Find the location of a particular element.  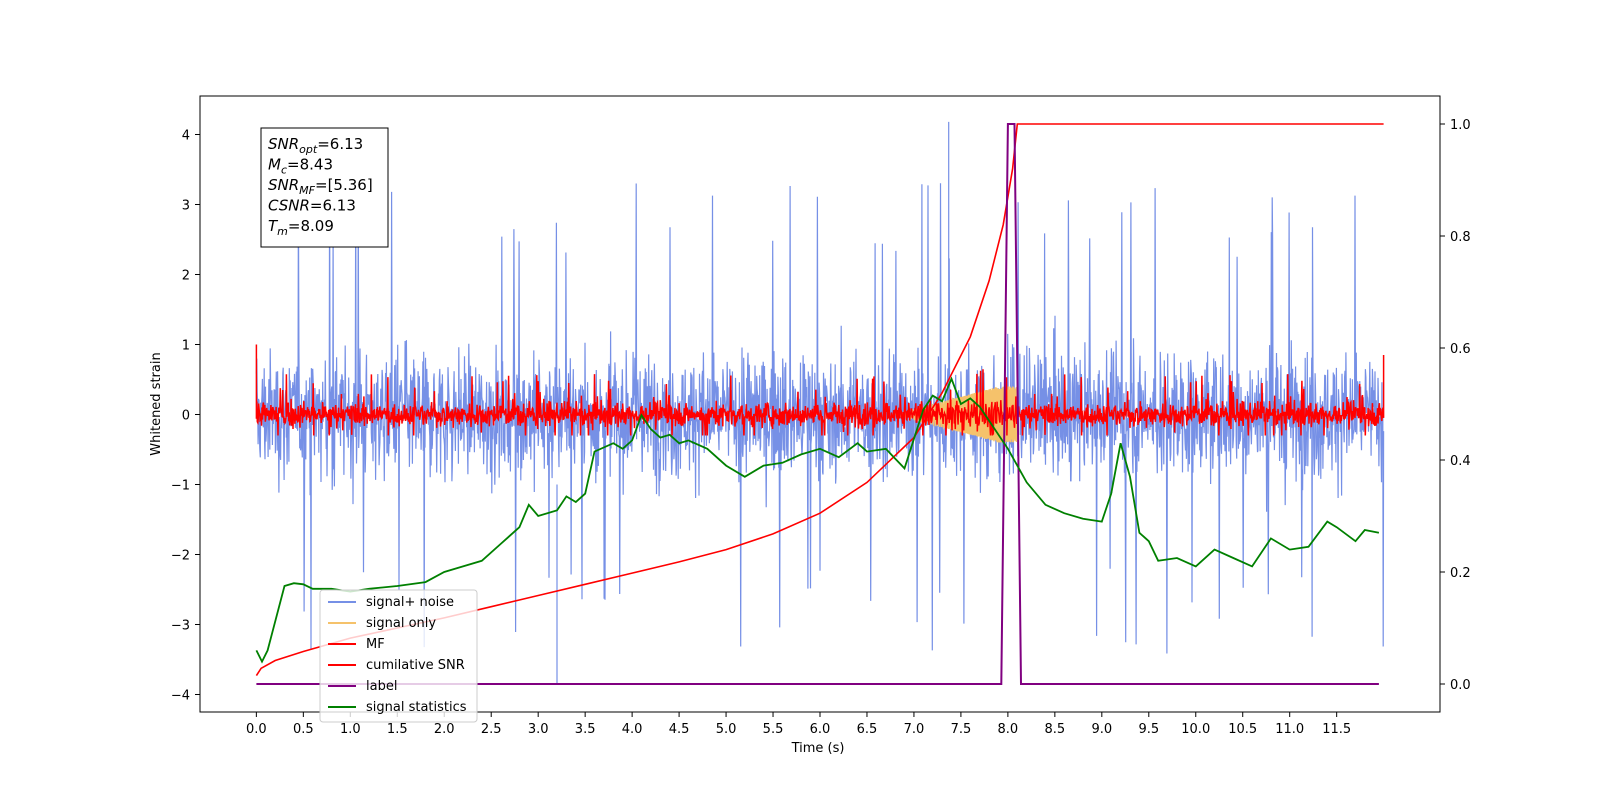

stat-name: M is located at coordinates (274, 165).